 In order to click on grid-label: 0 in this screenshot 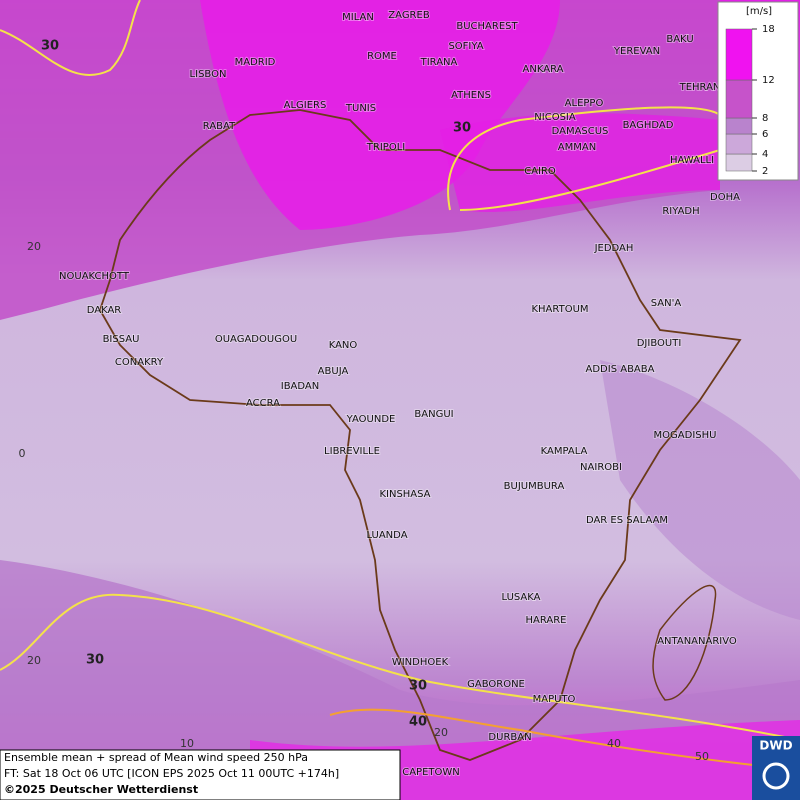, I will do `click(22, 453)`.